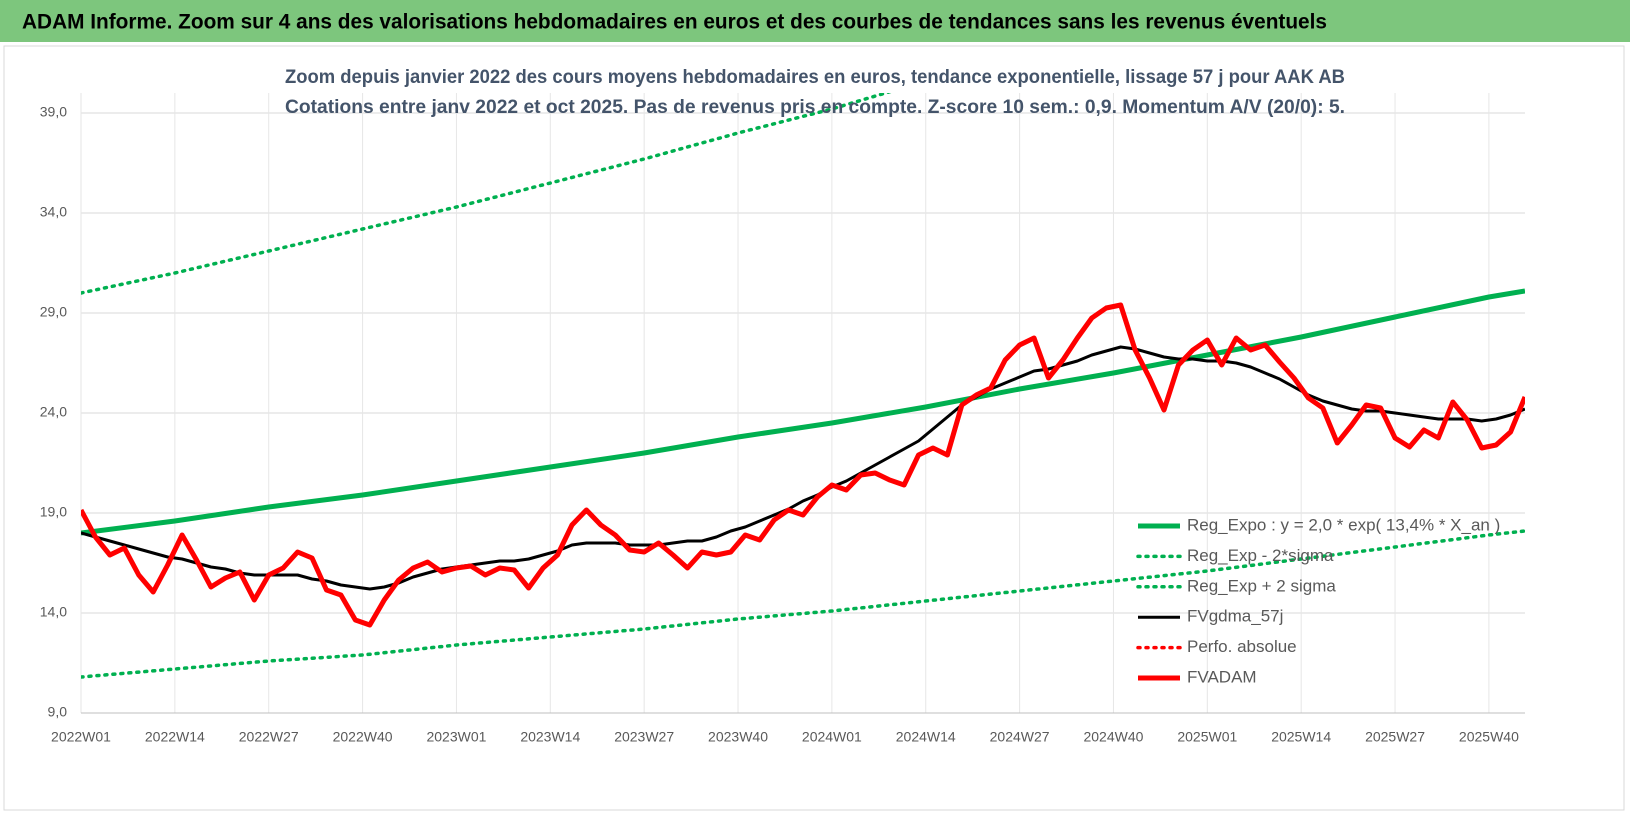 This screenshot has height=815, width=1630. I want to click on y-tick-label: 24,0, so click(53, 412).